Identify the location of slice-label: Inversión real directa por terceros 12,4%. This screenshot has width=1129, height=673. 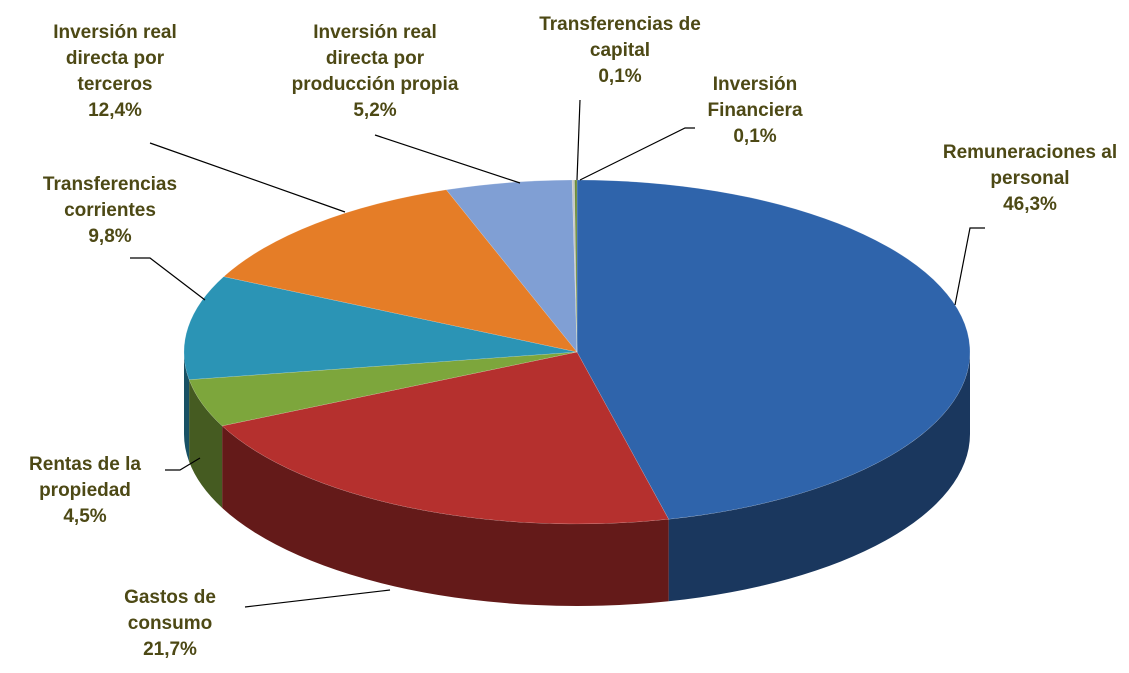
(115, 72).